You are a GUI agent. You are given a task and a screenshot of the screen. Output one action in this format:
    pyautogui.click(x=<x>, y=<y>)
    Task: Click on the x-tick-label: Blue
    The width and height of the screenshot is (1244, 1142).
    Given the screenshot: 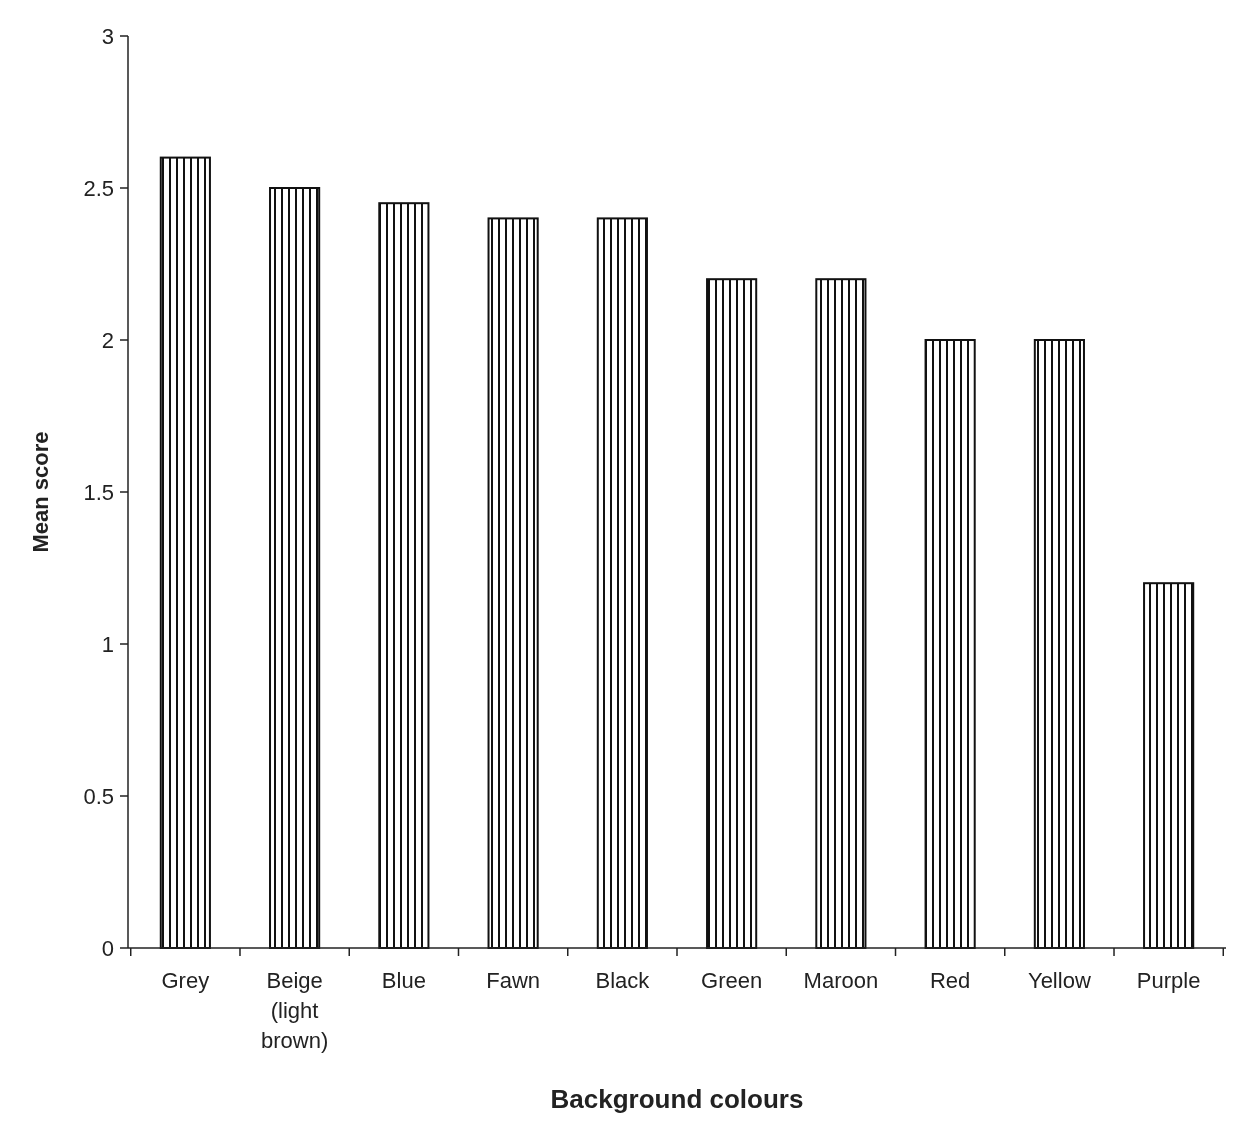 What is the action you would take?
    pyautogui.click(x=403, y=980)
    